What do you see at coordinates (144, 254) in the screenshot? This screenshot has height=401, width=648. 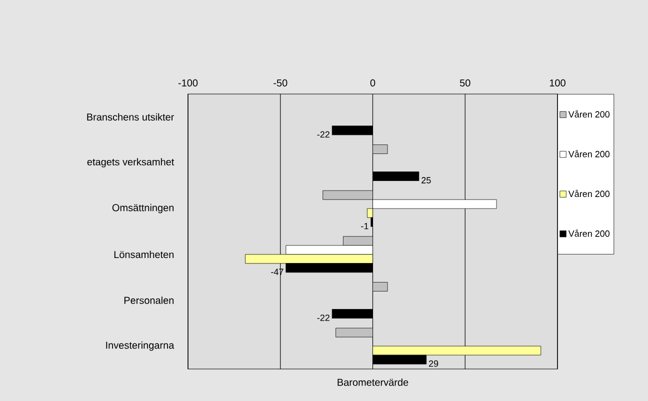 I see `y-tick-label: Lönsamheten` at bounding box center [144, 254].